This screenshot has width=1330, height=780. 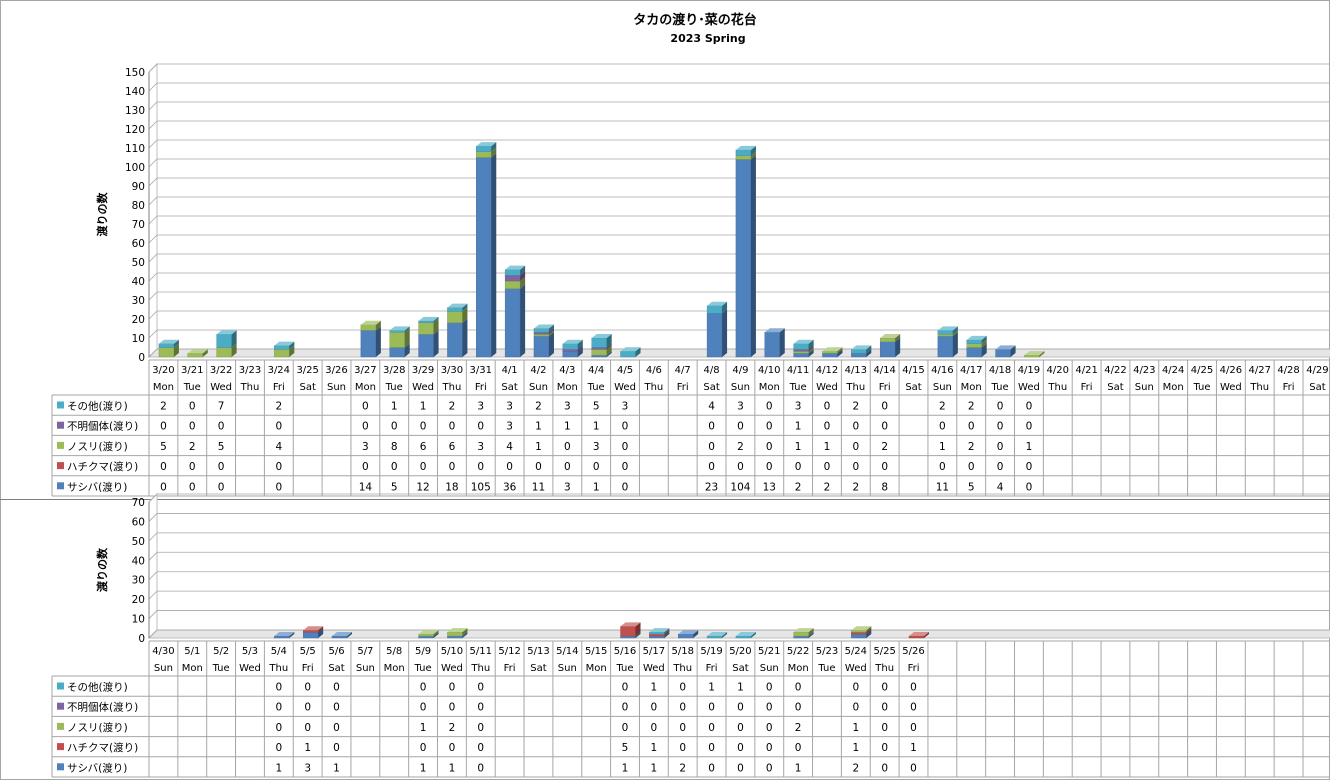 What do you see at coordinates (602, 630) in the screenshot?
I see `bars` at bounding box center [602, 630].